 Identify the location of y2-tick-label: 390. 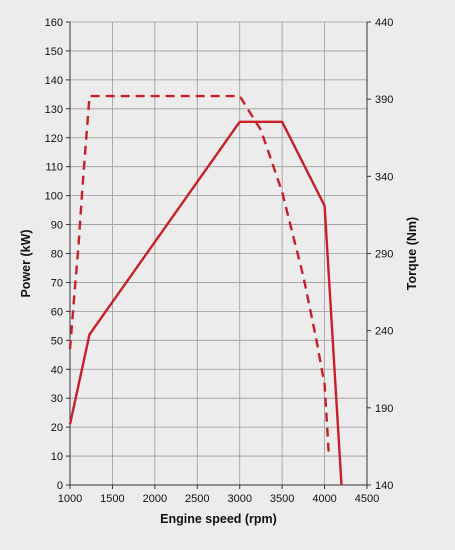
(384, 100).